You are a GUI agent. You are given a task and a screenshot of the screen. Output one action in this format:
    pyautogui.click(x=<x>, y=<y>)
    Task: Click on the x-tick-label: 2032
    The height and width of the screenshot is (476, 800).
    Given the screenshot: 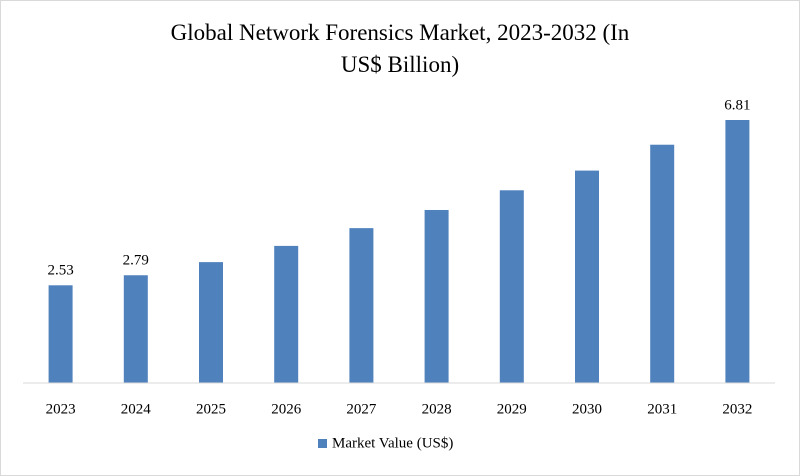 What is the action you would take?
    pyautogui.click(x=737, y=409)
    